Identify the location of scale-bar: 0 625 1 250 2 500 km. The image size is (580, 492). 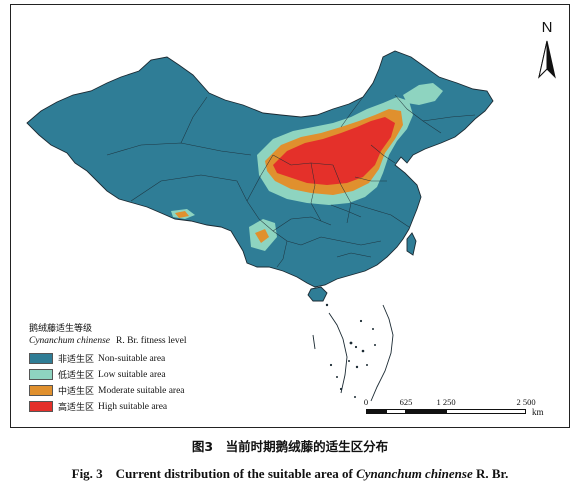
(459, 411).